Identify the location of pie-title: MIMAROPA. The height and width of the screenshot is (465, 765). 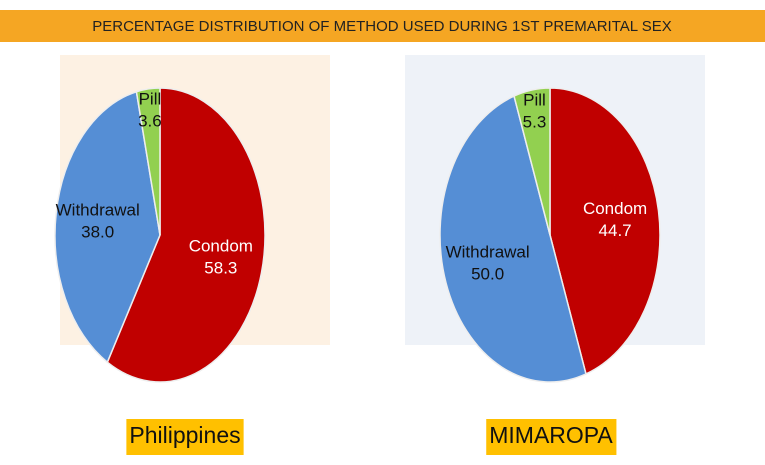
(551, 435).